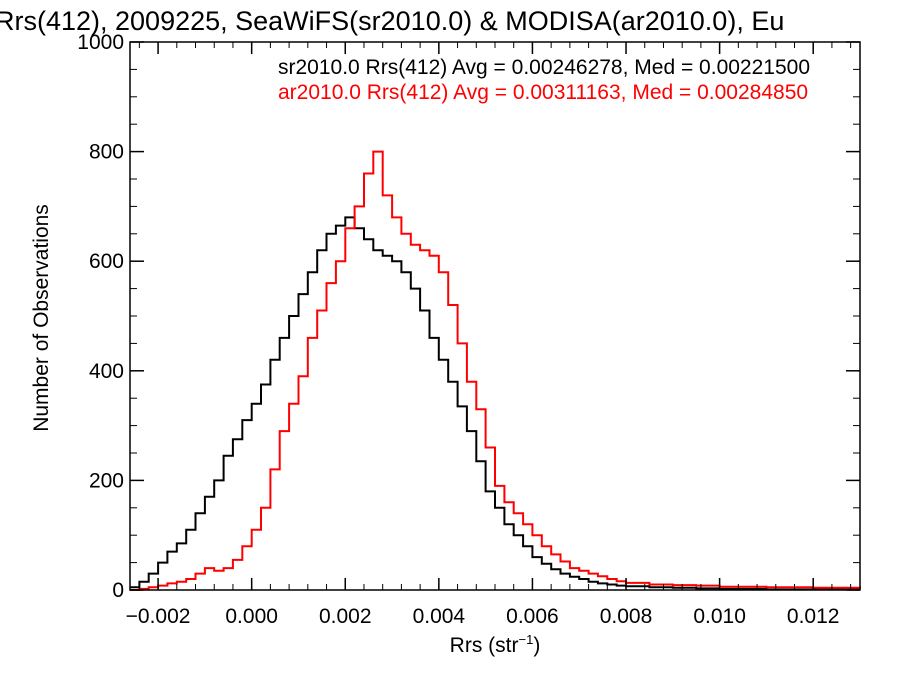 This screenshot has height=675, width=900. I want to click on y-tick-label: 800, so click(106, 152).